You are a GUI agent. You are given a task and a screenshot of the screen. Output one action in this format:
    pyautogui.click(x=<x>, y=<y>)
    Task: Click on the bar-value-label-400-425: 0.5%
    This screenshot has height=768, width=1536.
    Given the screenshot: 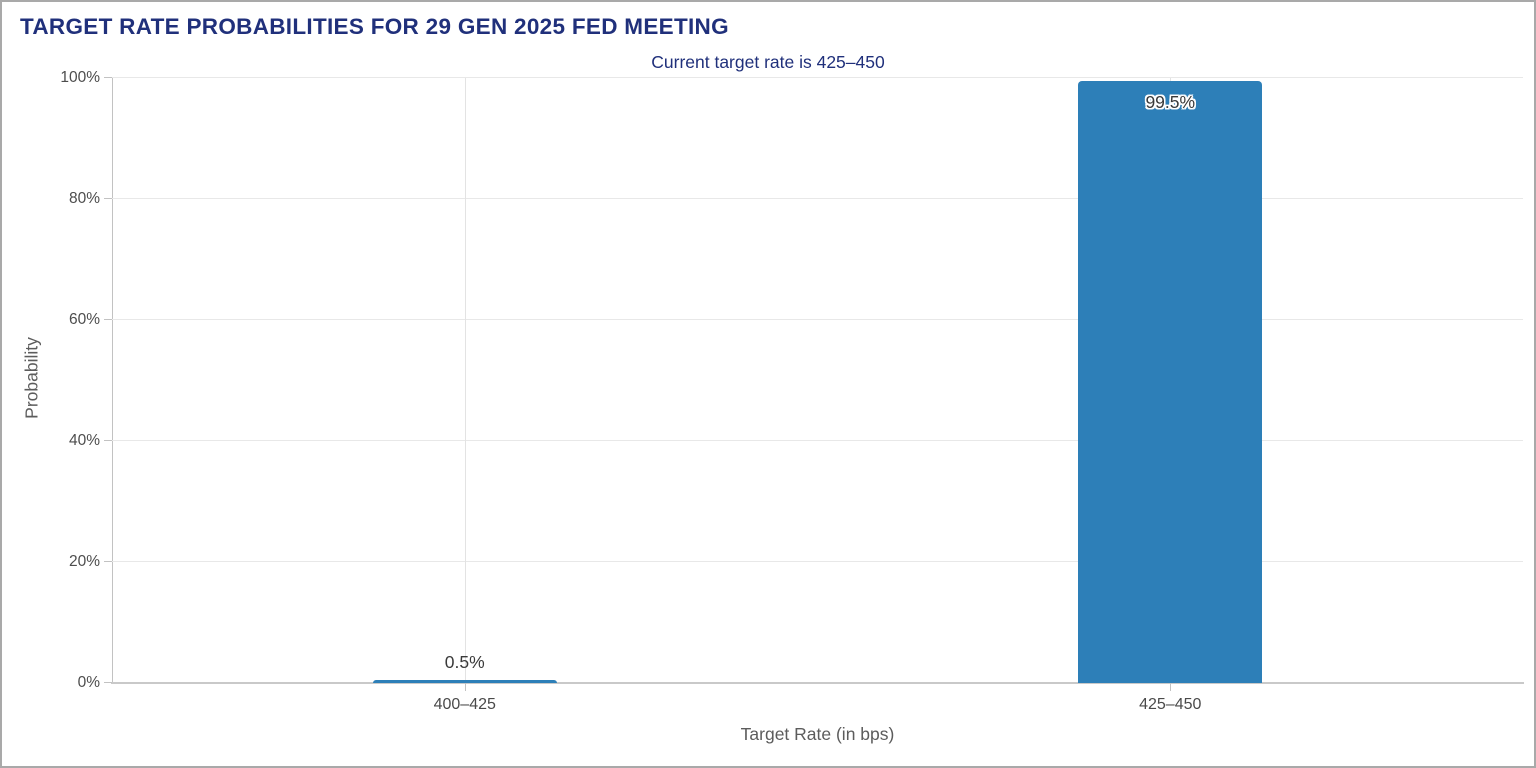 What is the action you would take?
    pyautogui.click(x=464, y=661)
    